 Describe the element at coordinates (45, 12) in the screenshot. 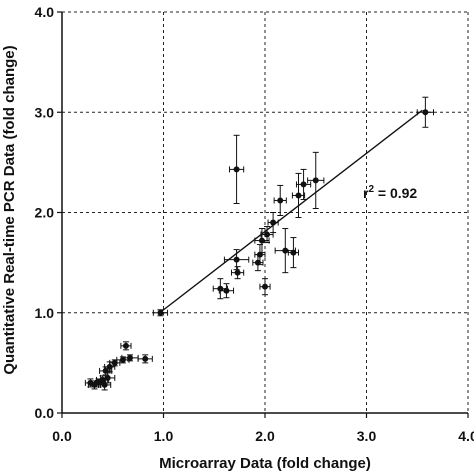

I see `y-tick-label: 4.0` at that location.